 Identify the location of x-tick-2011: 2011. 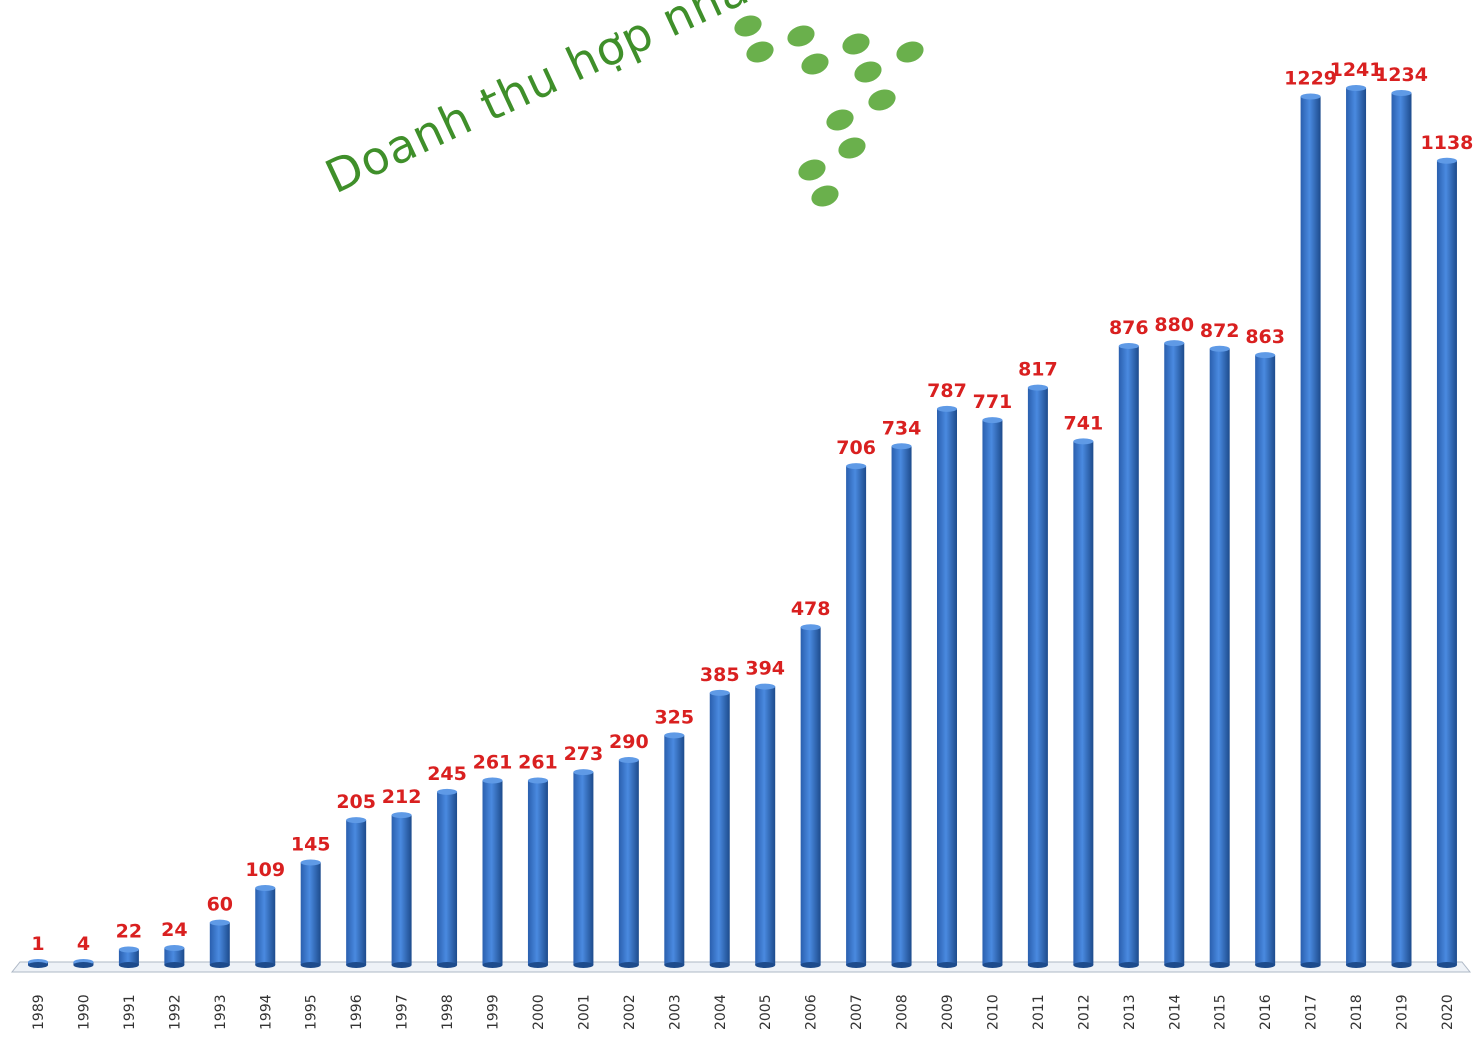
(1039, 1012).